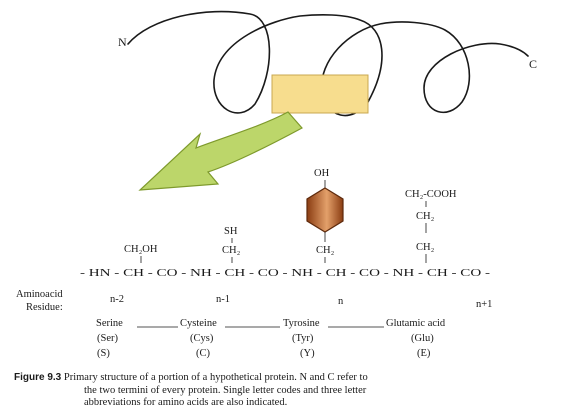 The image size is (573, 420). I want to click on residue-name: Glutamic acid, so click(416, 323).